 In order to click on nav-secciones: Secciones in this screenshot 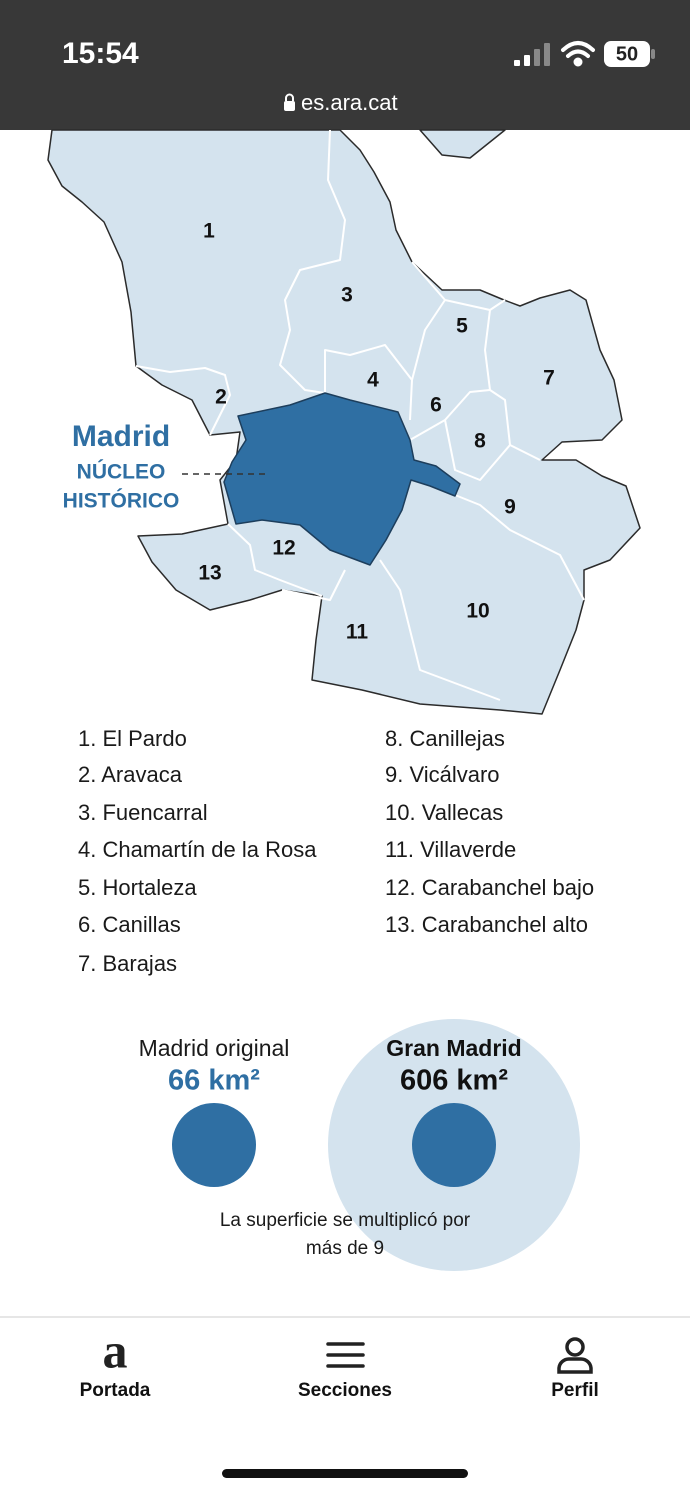, I will do `click(345, 1371)`.